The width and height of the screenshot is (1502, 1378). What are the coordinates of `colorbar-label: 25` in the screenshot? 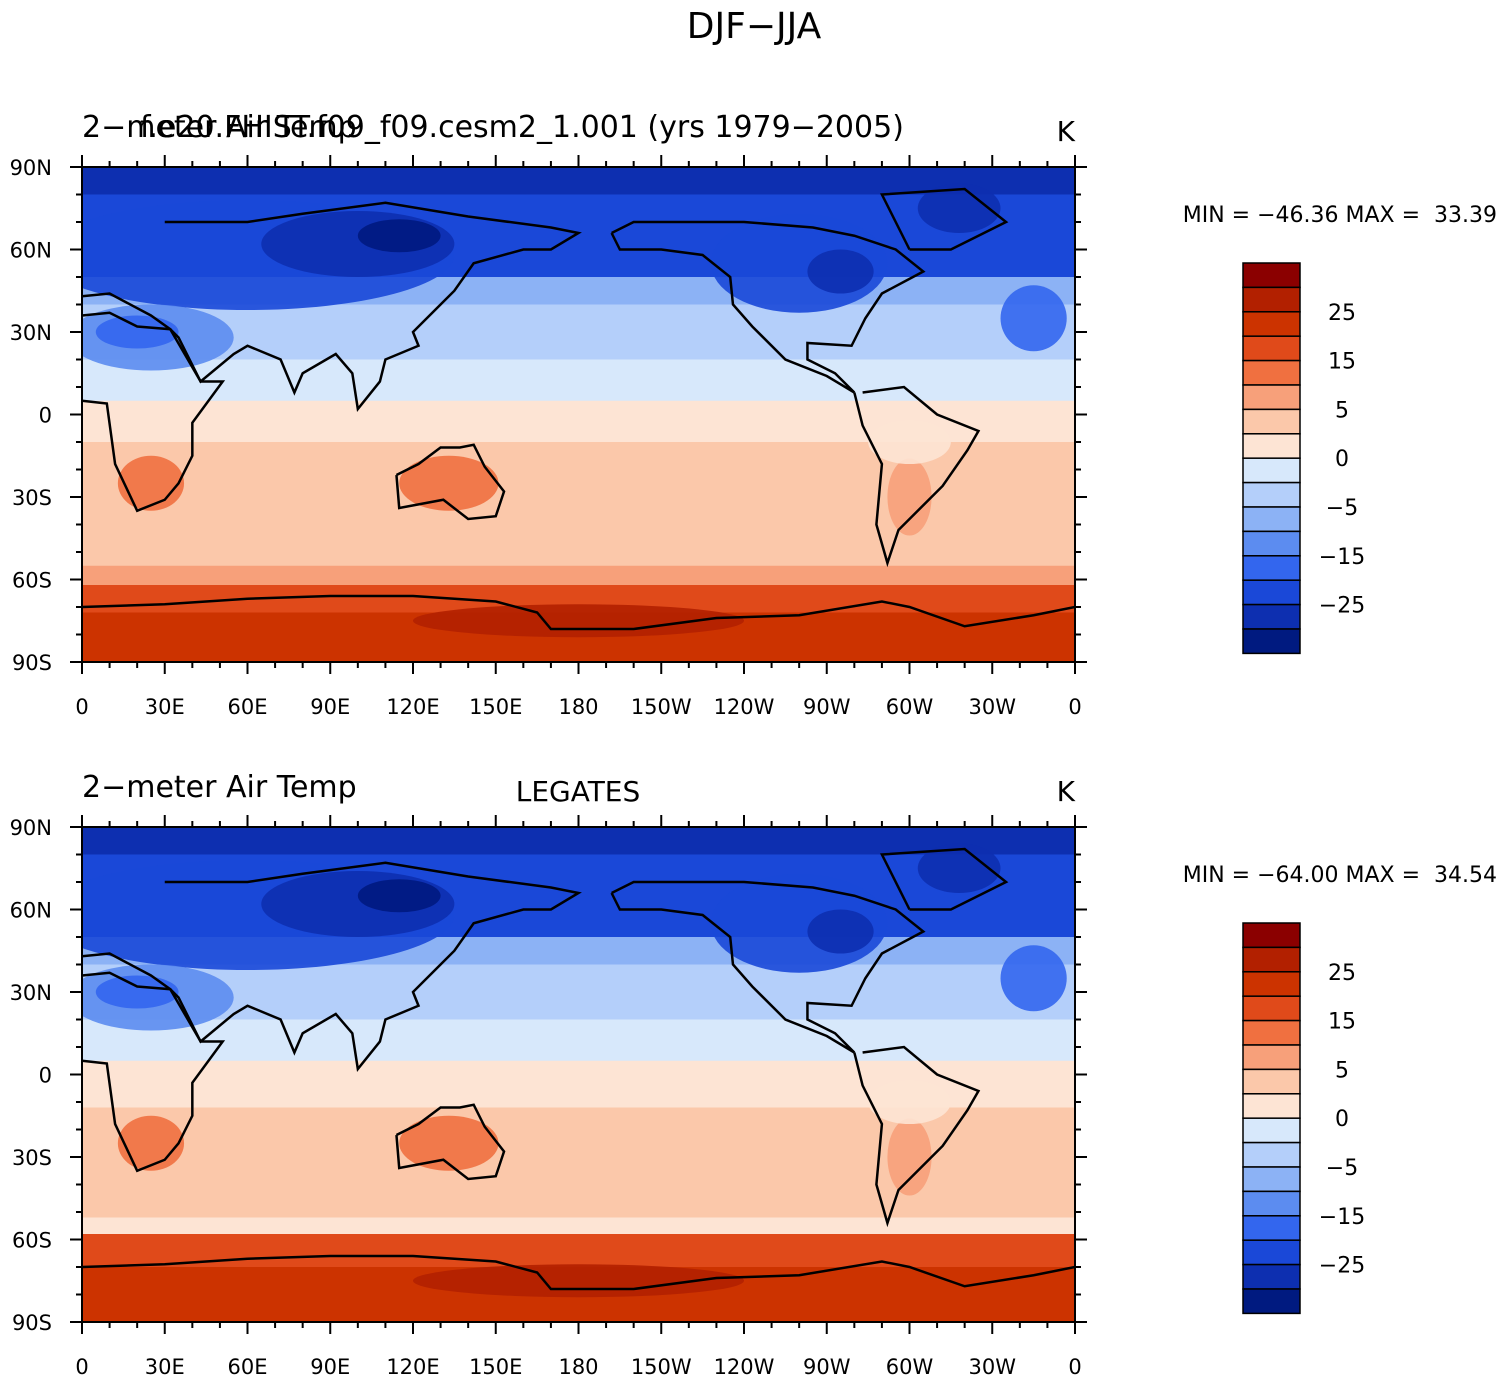 It's located at (1342, 973).